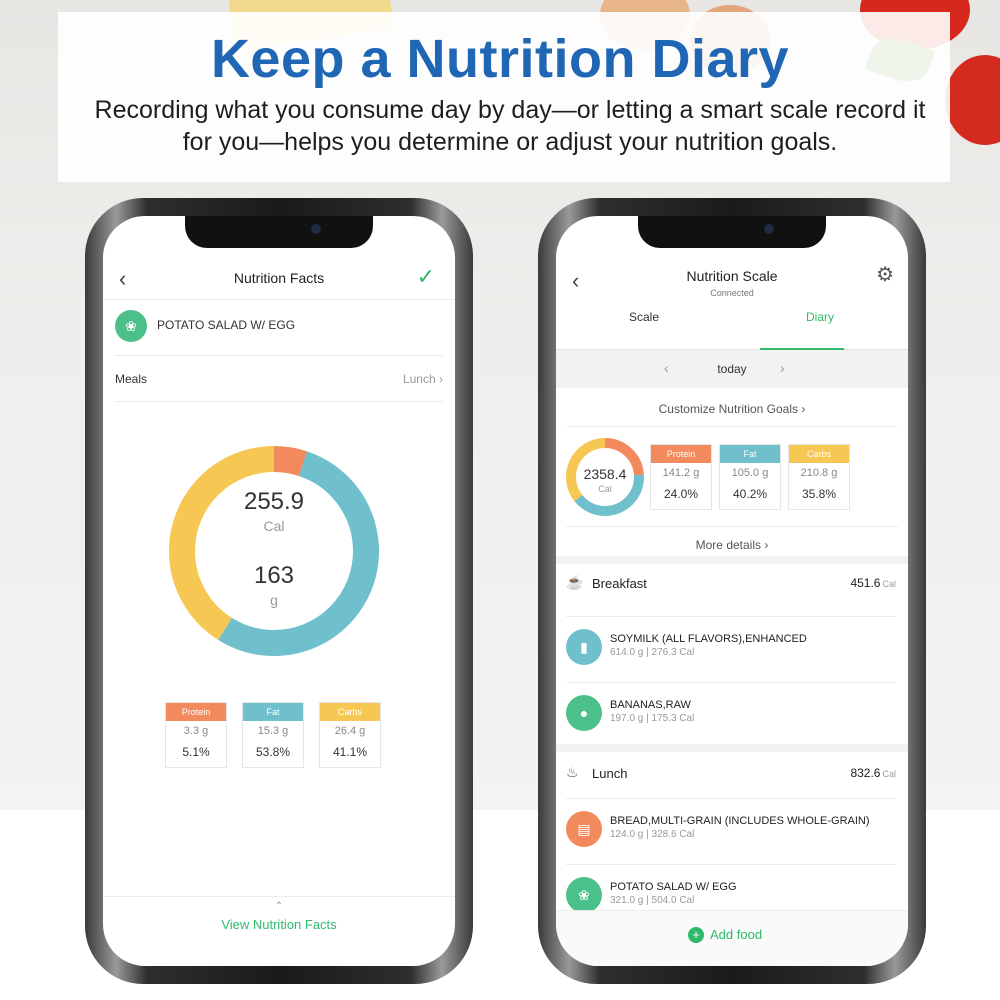  I want to click on food-row: ❀ POTATO SALAD W/ EGG, so click(279, 329).